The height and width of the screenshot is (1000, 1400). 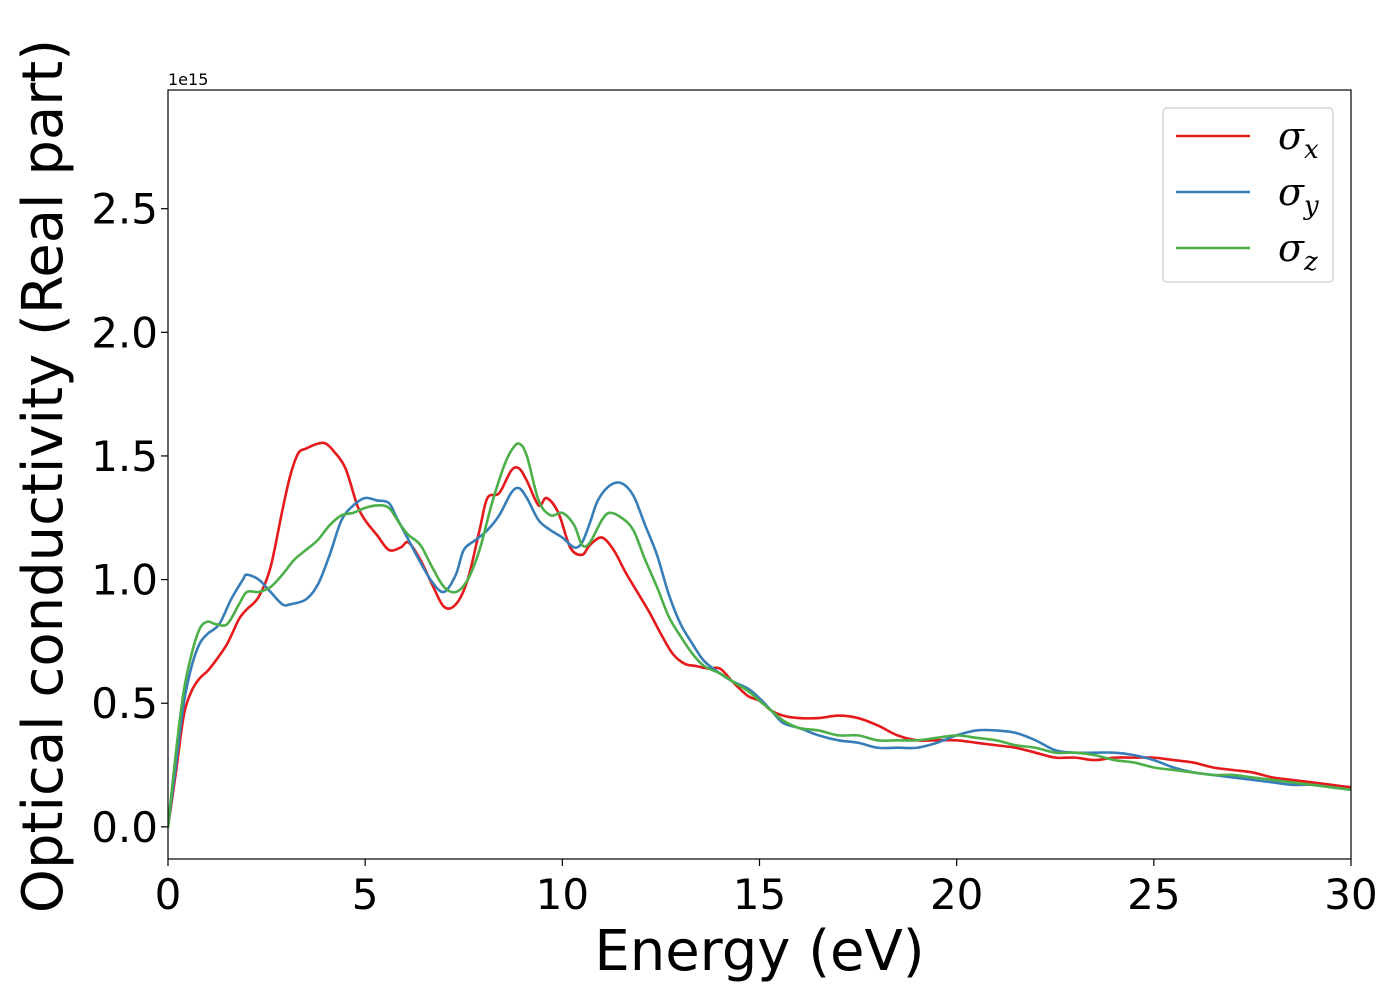 What do you see at coordinates (1153, 894) in the screenshot?
I see `x-tick-label: 25` at bounding box center [1153, 894].